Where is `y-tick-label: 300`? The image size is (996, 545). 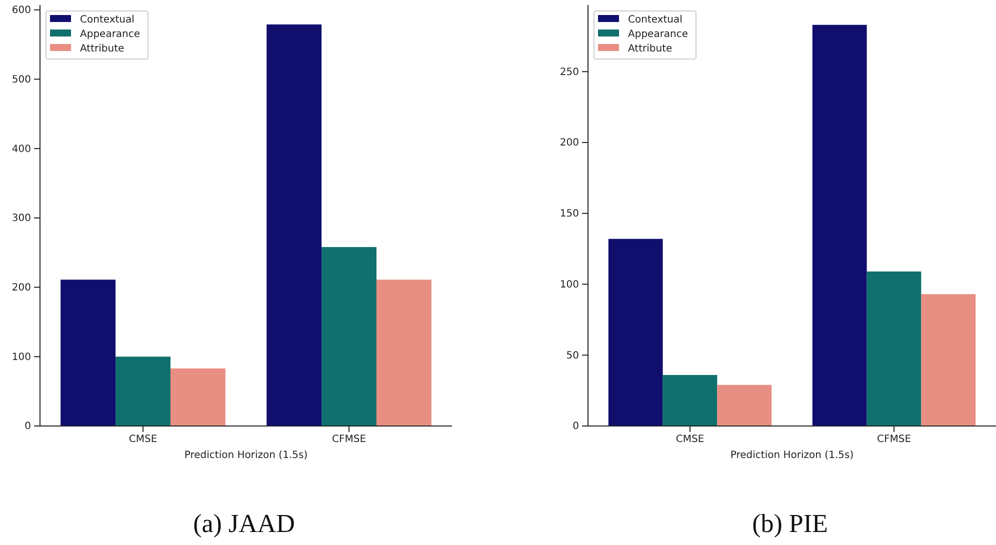 y-tick-label: 300 is located at coordinates (21, 218).